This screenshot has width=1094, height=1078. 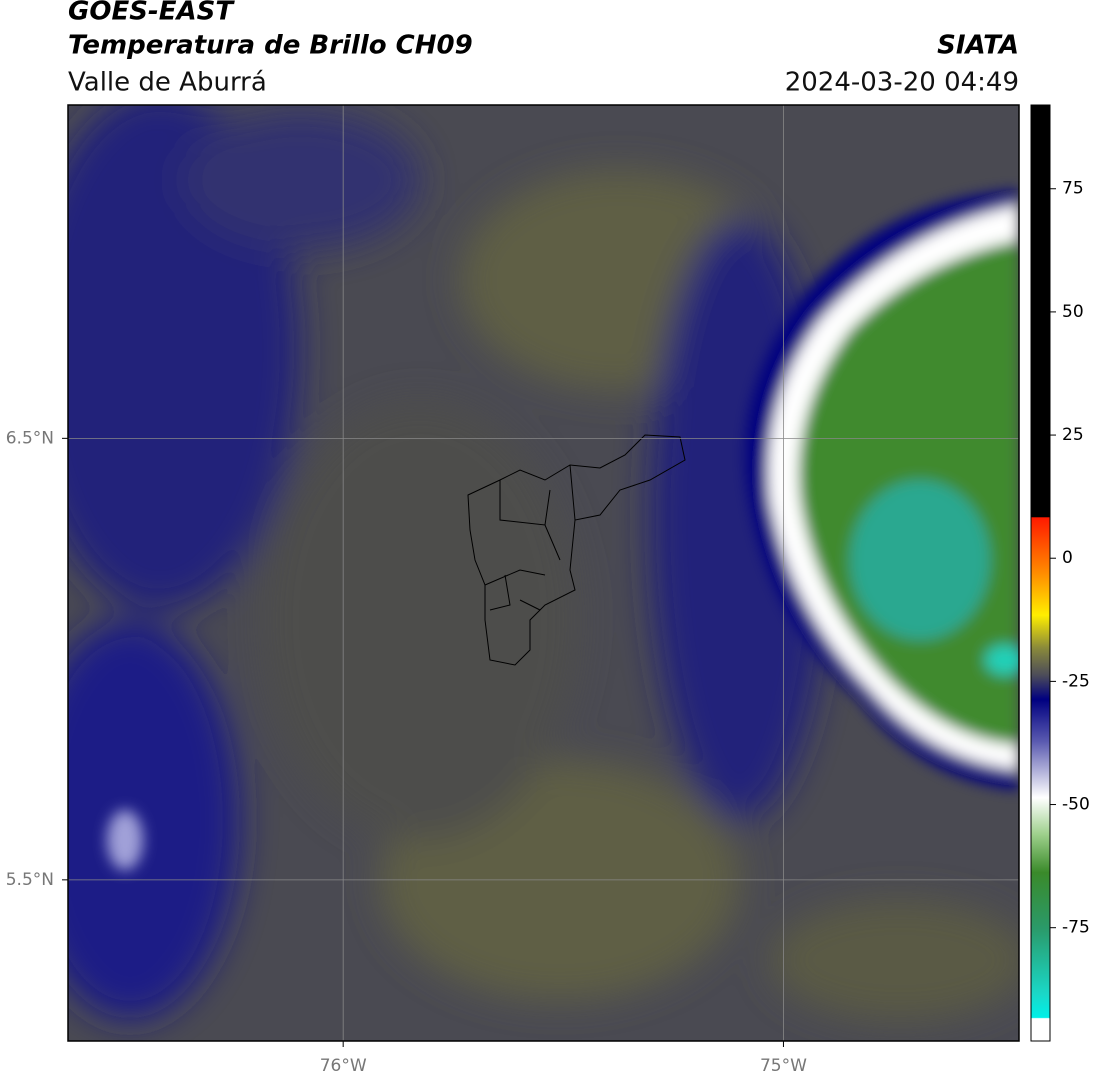 What do you see at coordinates (151, 13) in the screenshot?
I see `title: GOES-EAST` at bounding box center [151, 13].